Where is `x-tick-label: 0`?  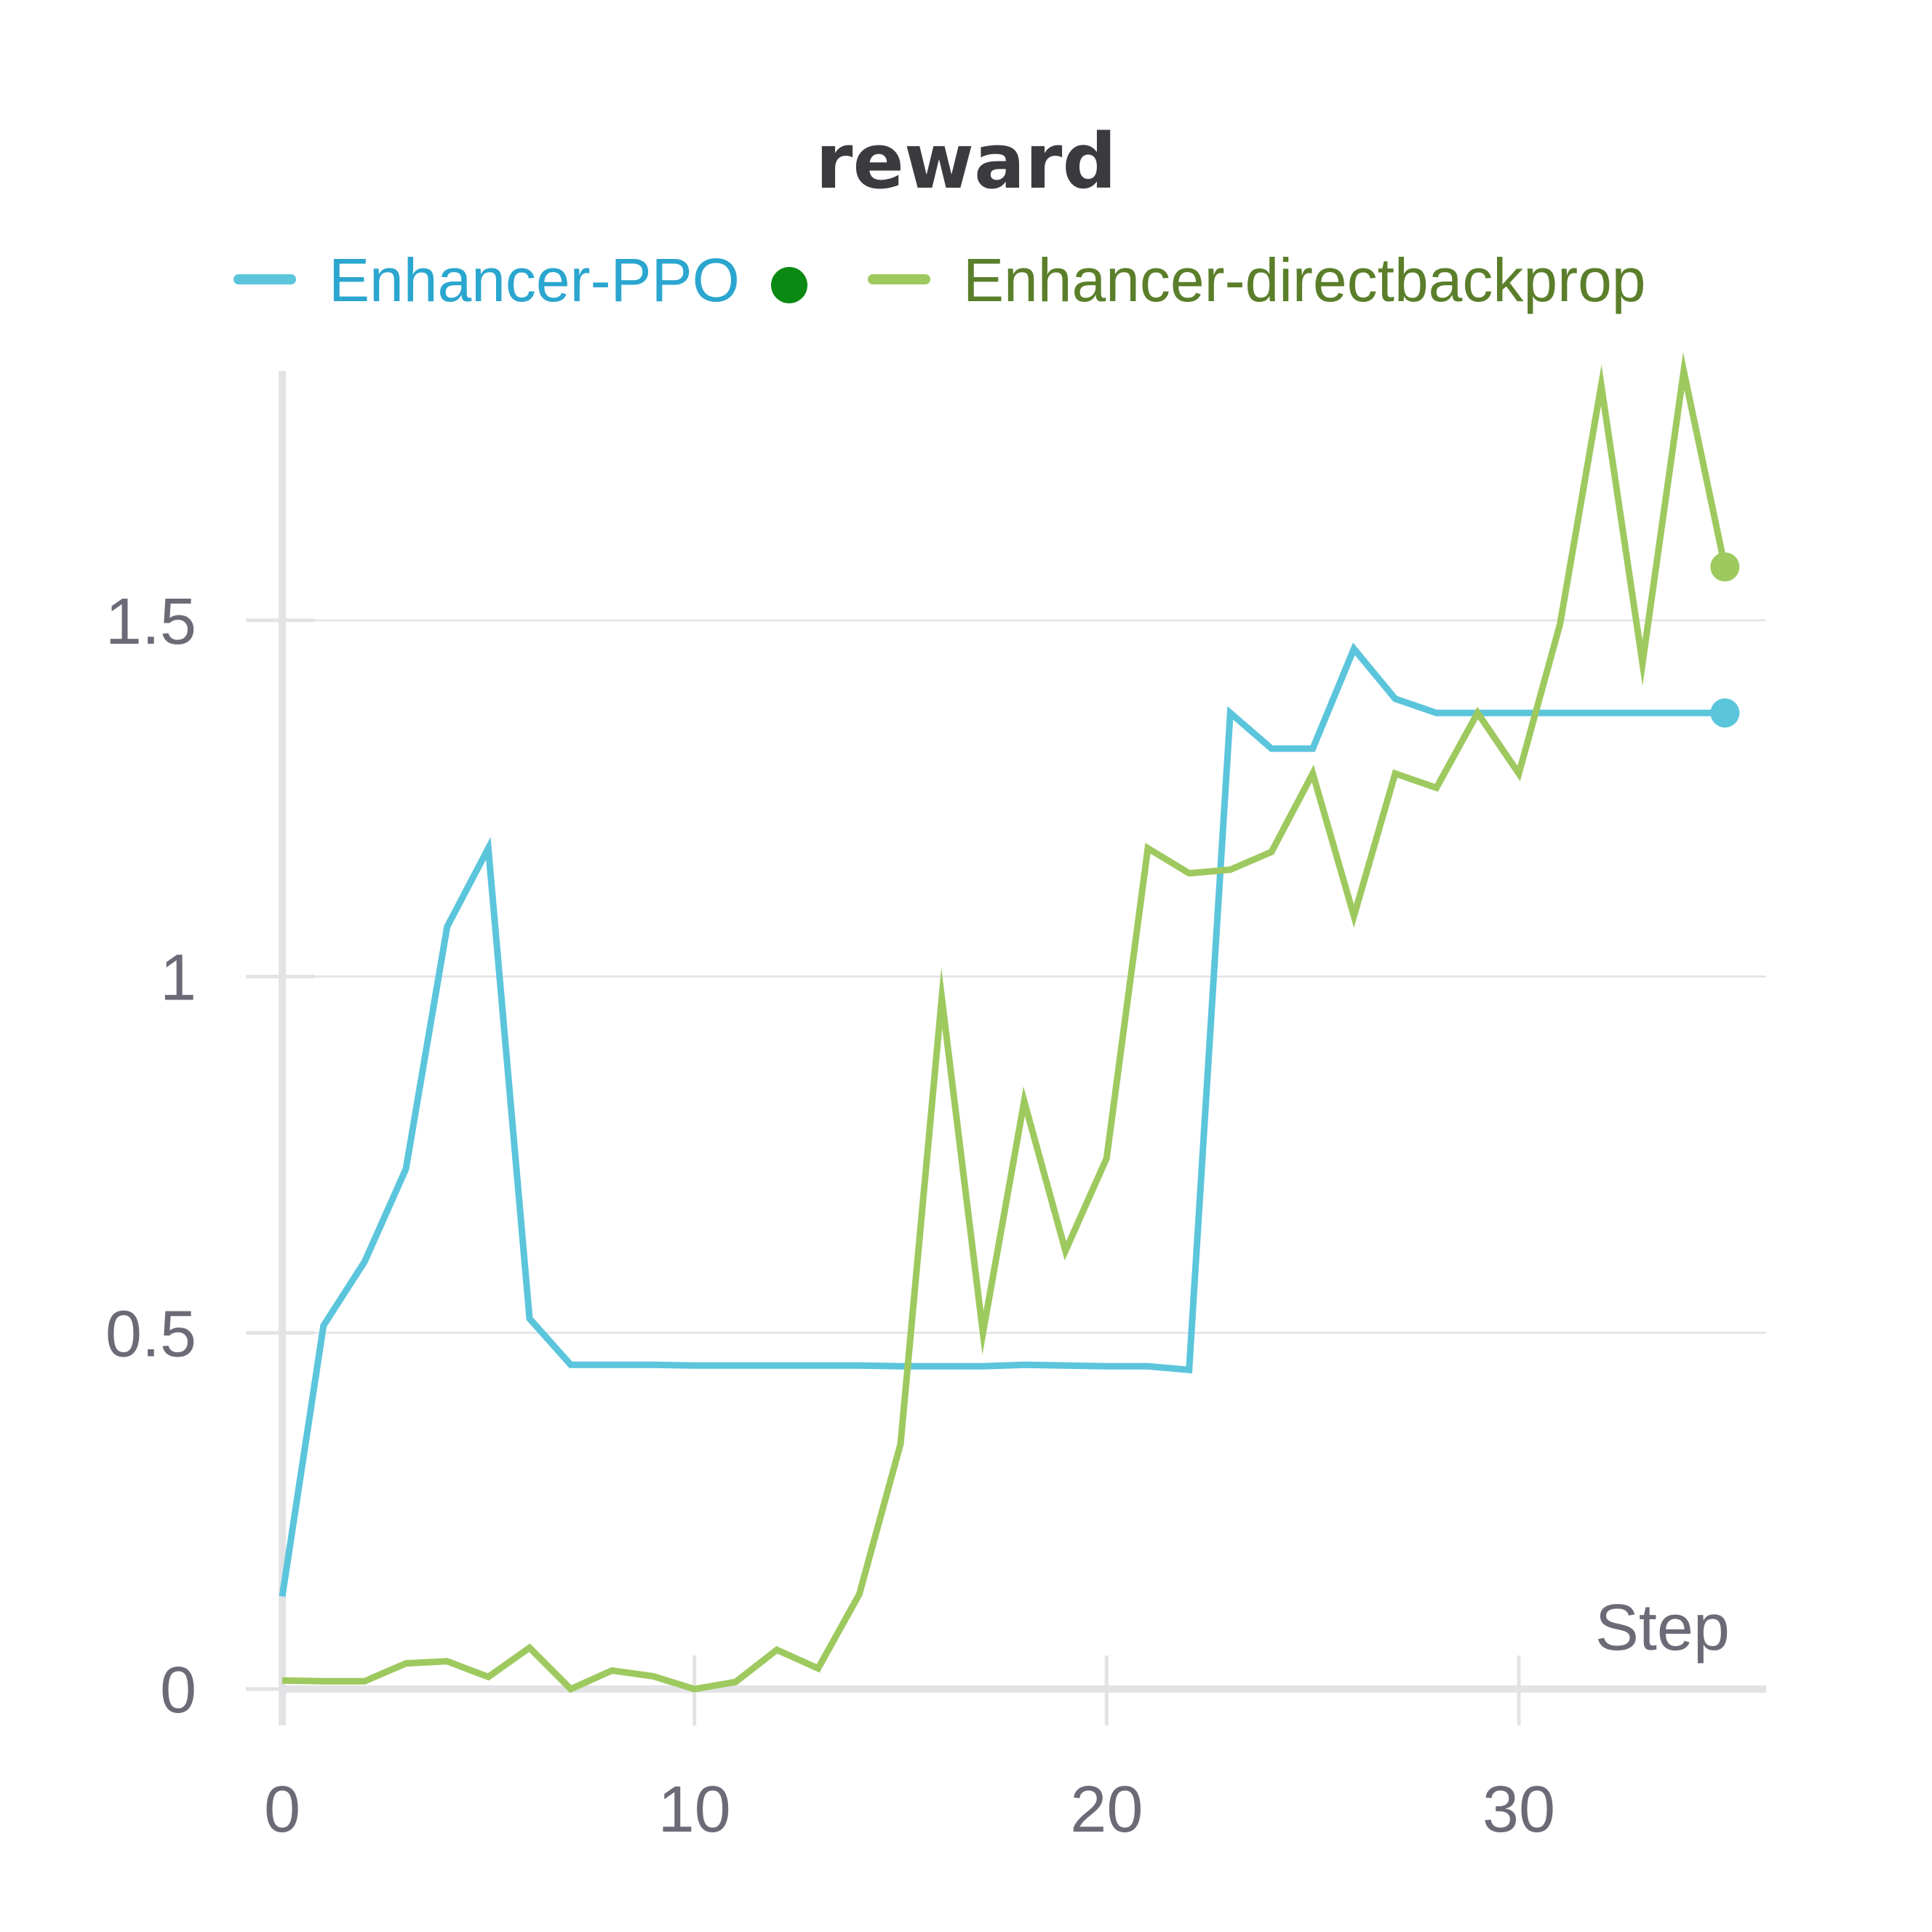
x-tick-label: 0 is located at coordinates (282, 1810).